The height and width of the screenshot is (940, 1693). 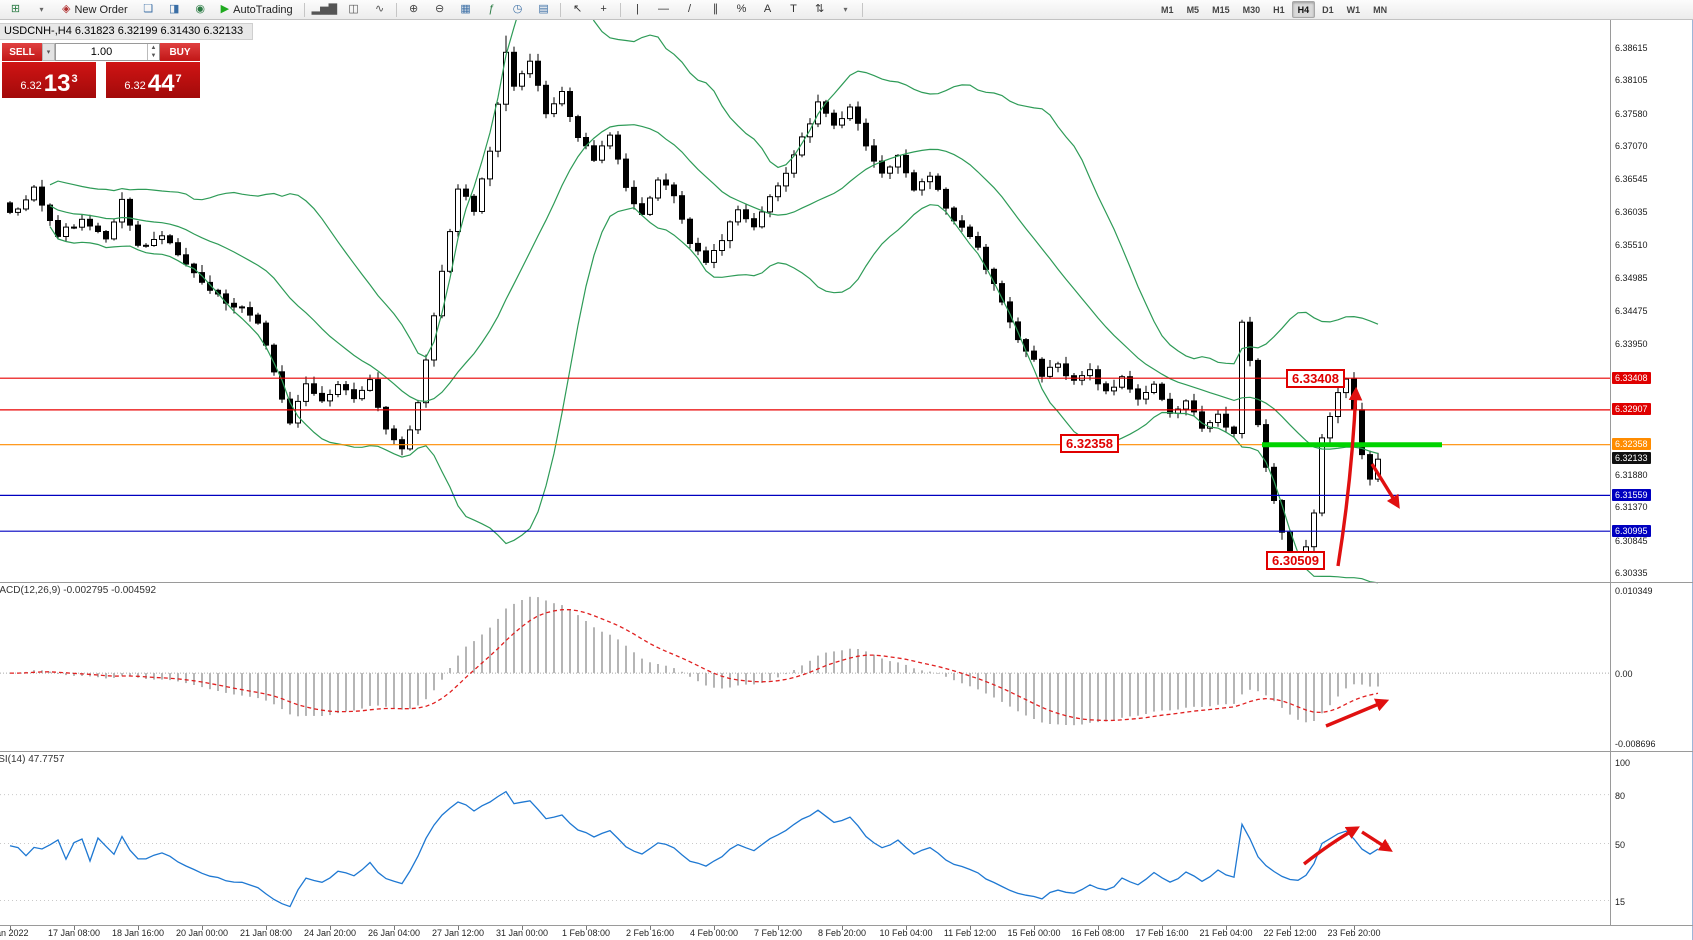 What do you see at coordinates (1349, 476) in the screenshot?
I see `price-up-arrow` at bounding box center [1349, 476].